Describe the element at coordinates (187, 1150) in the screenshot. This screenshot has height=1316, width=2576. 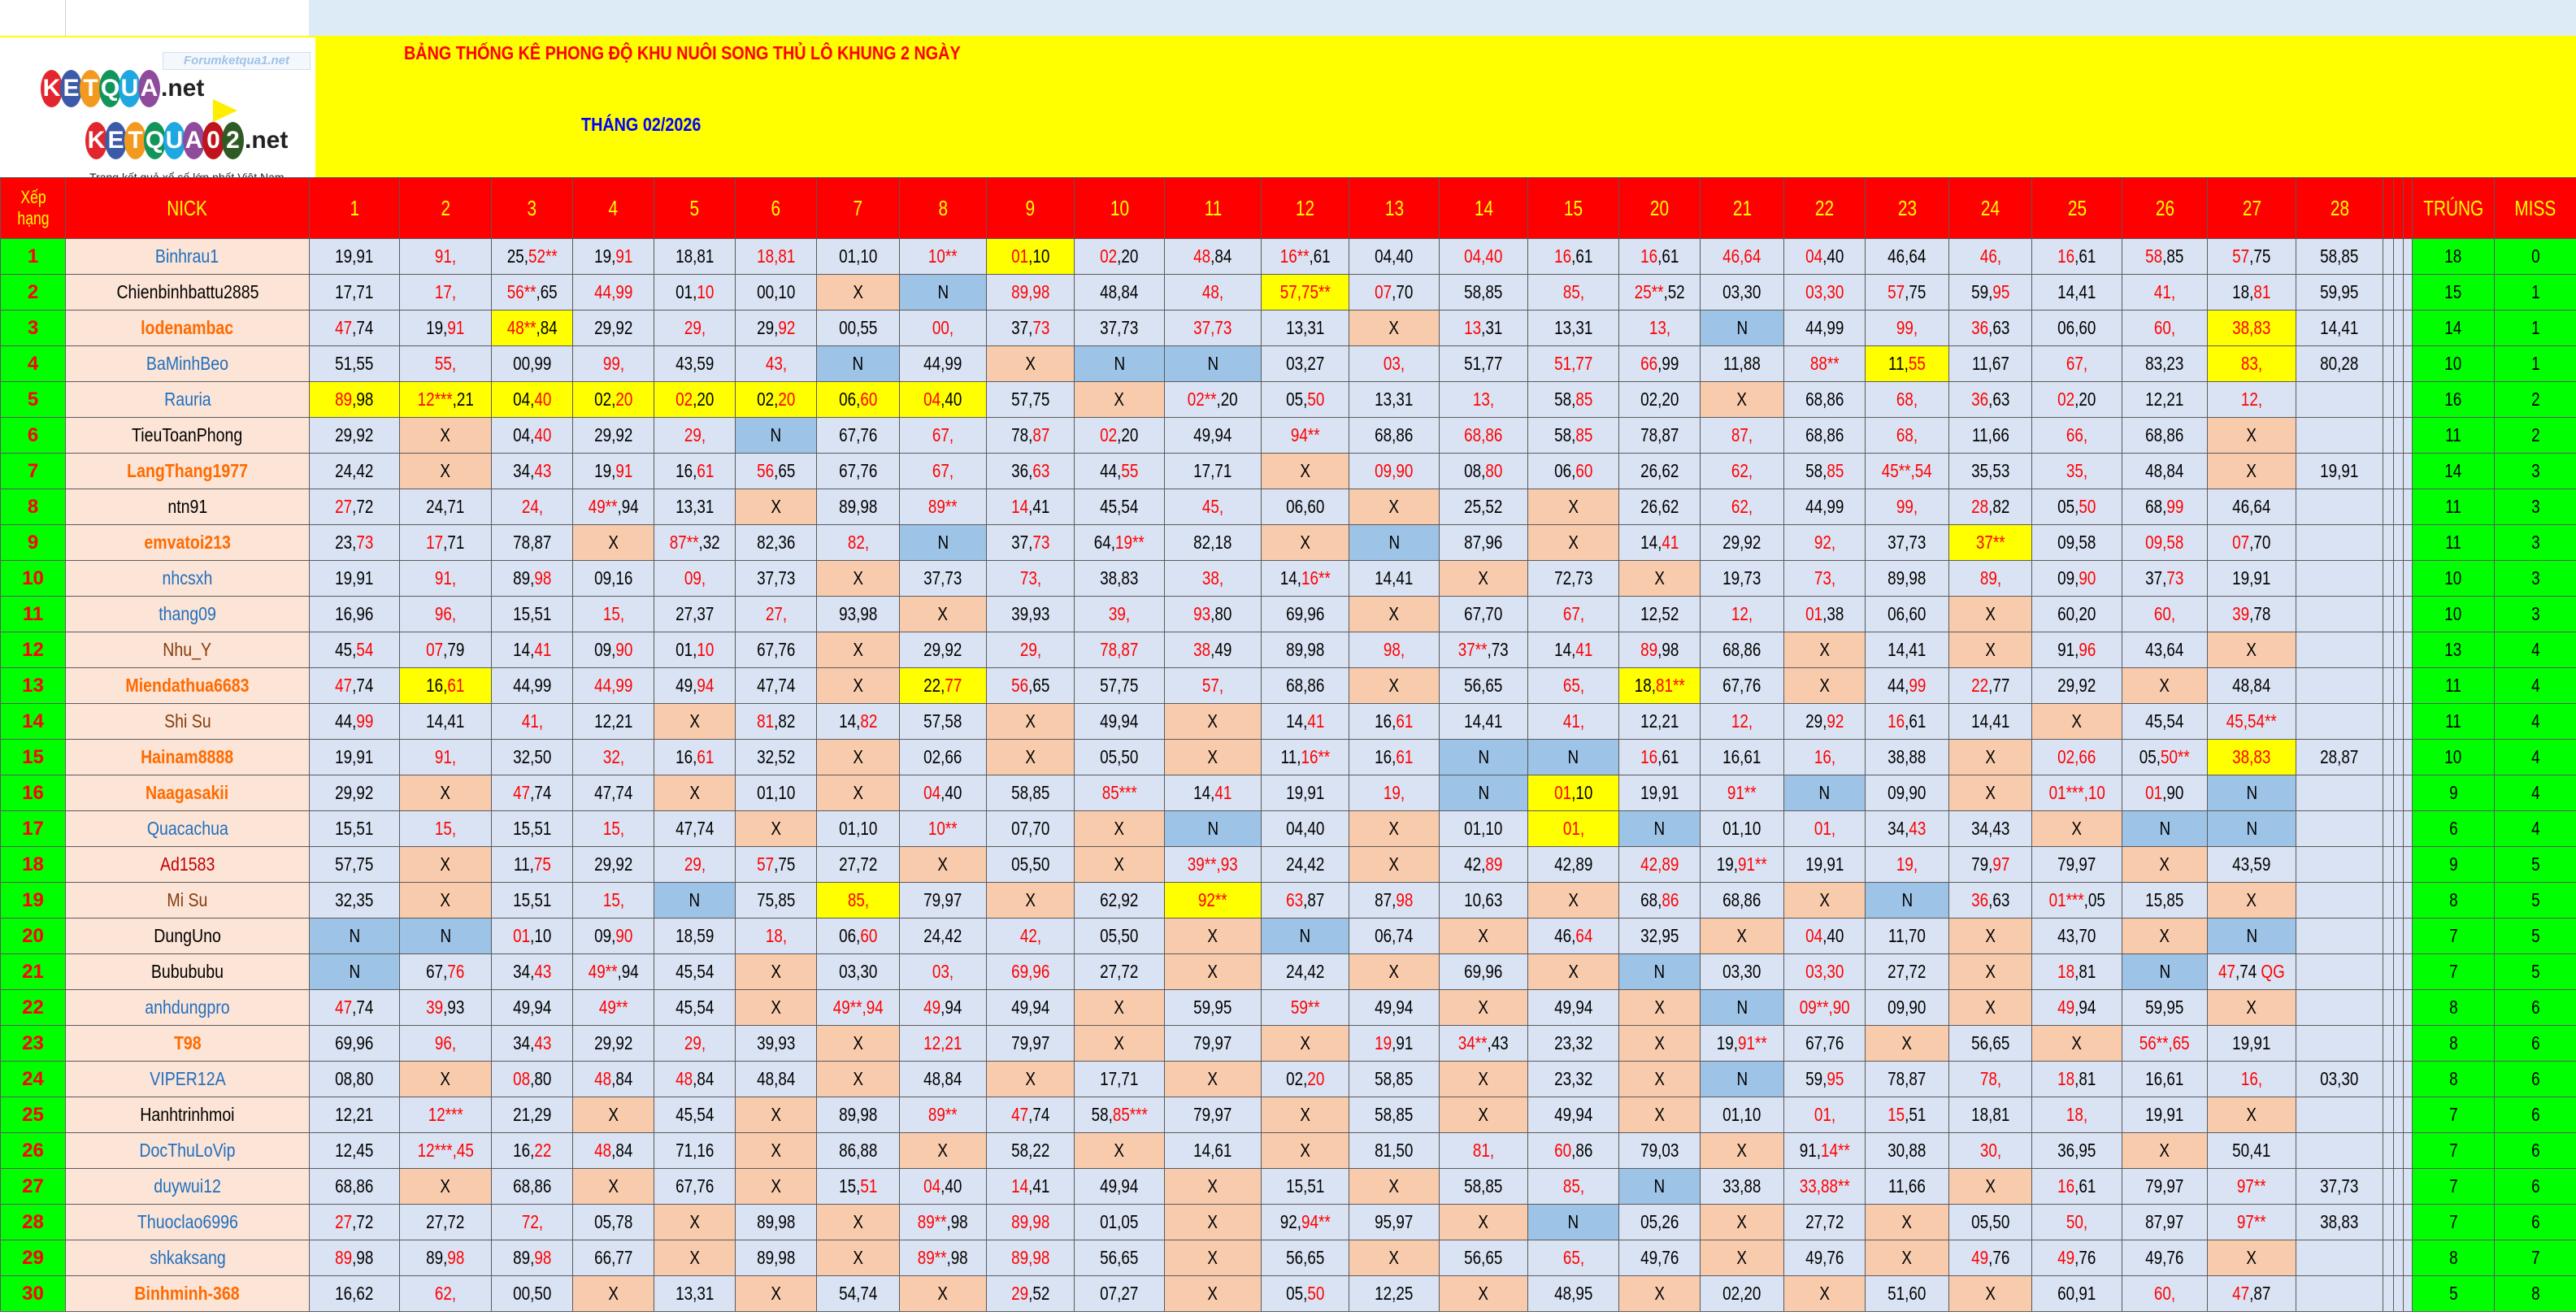
I see `nick-cell: DocThuLoVip` at that location.